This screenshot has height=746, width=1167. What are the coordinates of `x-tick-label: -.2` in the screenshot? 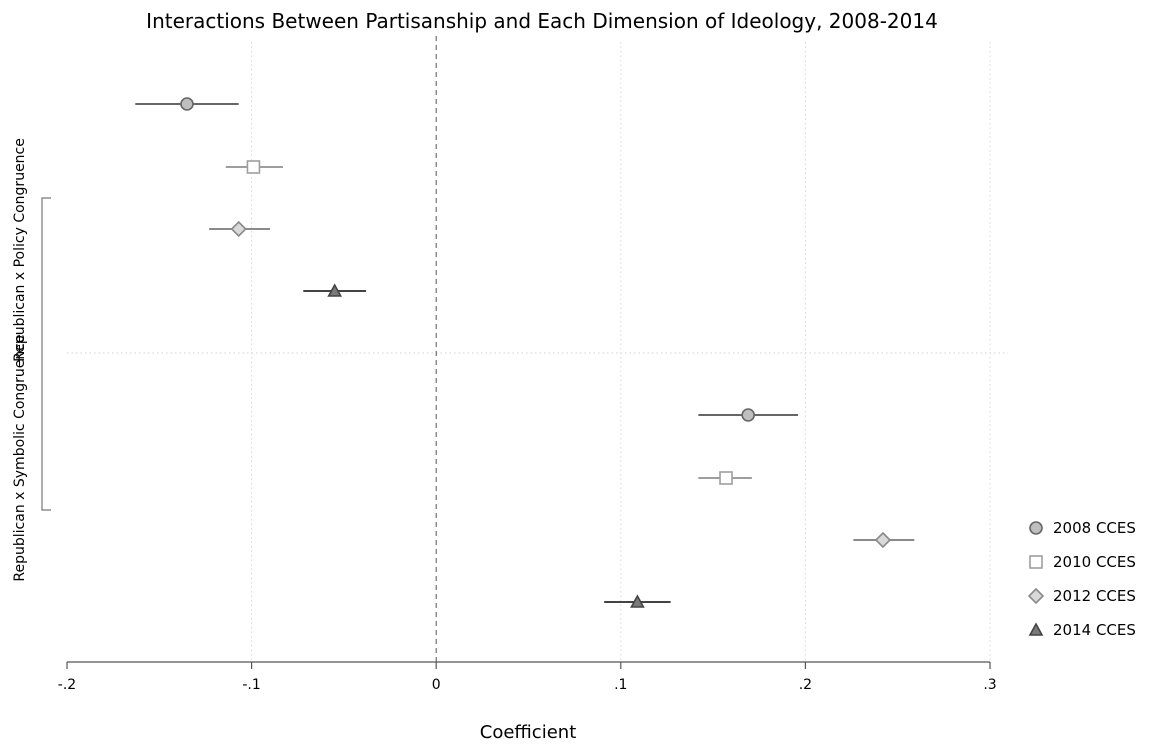 It's located at (67, 685).